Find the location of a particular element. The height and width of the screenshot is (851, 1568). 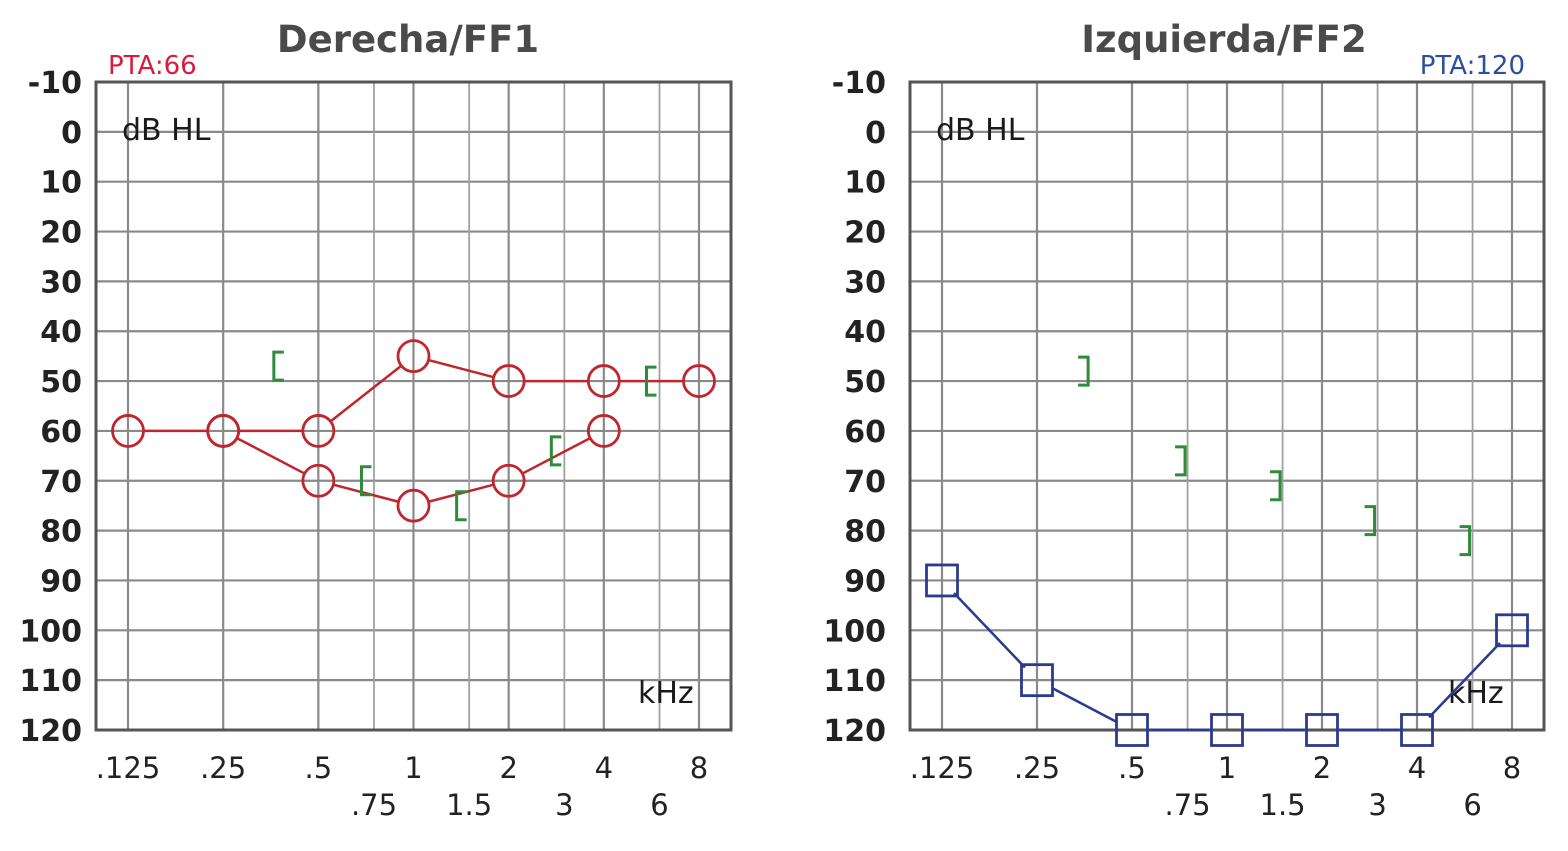

series-square is located at coordinates (1227, 655).